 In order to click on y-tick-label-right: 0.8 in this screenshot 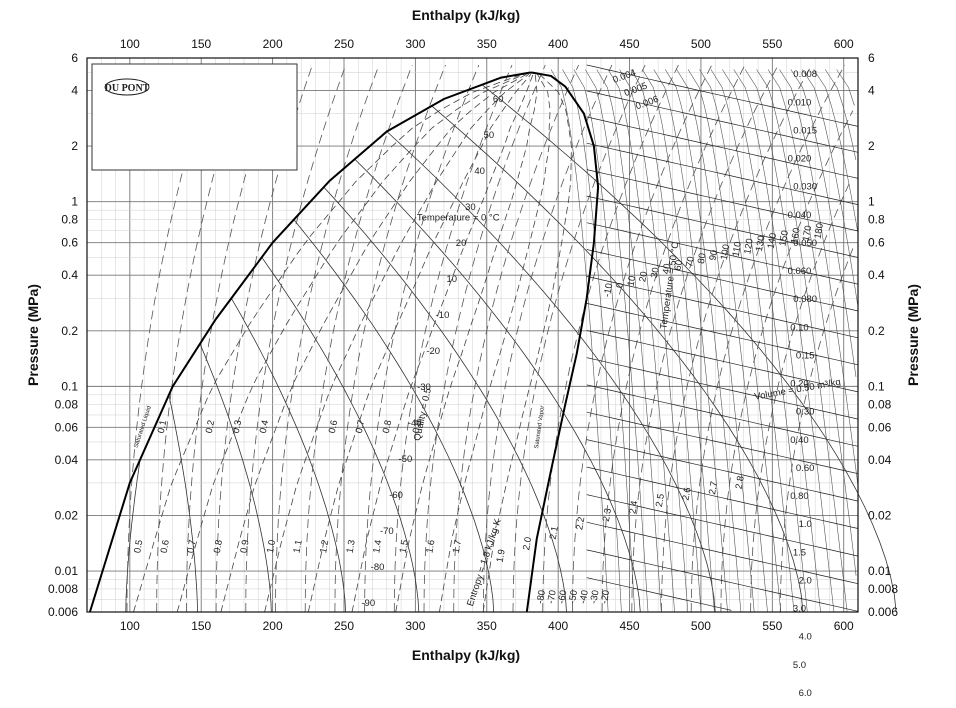, I will do `click(876, 220)`.